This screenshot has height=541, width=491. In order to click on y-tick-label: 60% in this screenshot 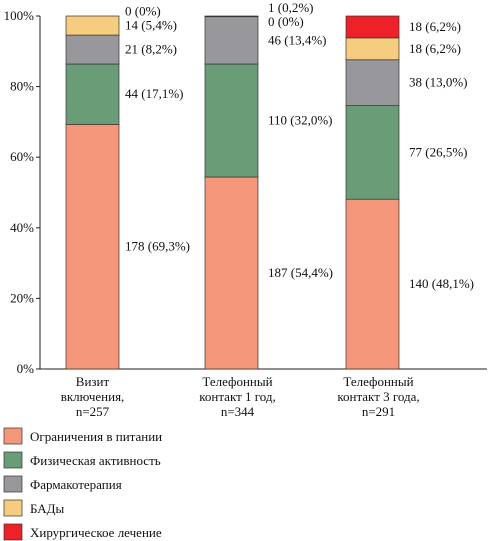, I will do `click(22, 156)`.